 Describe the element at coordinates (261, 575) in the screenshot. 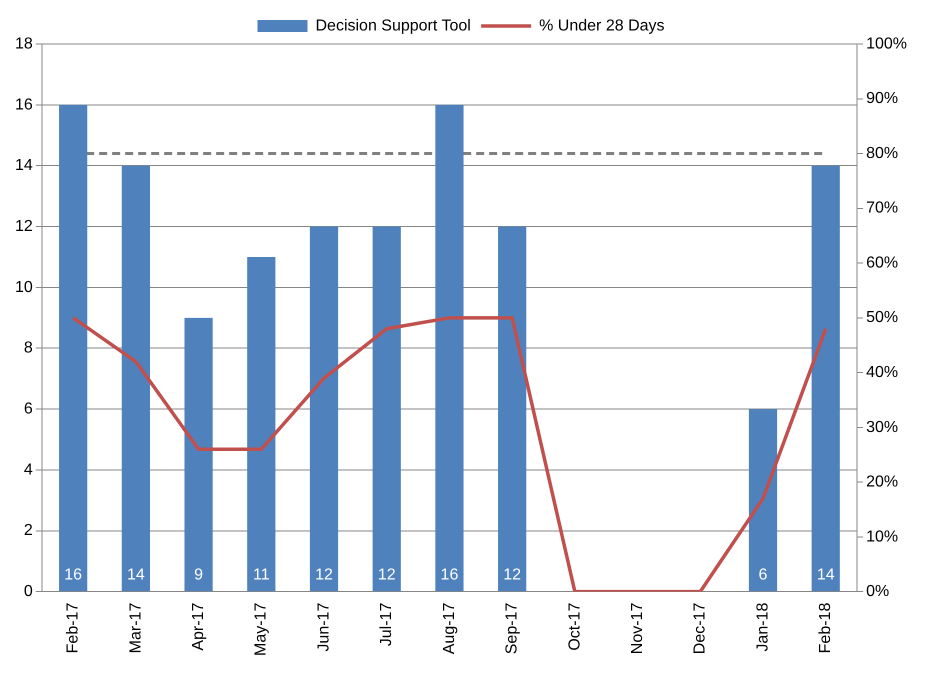

I see `data-label: 11` at that location.